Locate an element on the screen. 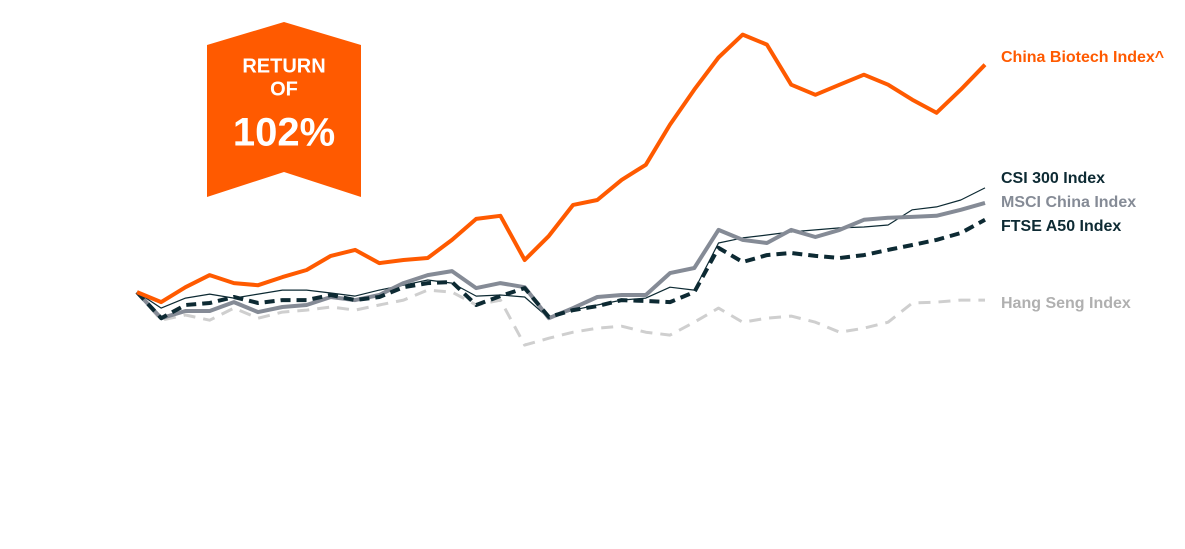 The width and height of the screenshot is (1185, 549). legend-label: FTSE A50 Index is located at coordinates (1061, 226).